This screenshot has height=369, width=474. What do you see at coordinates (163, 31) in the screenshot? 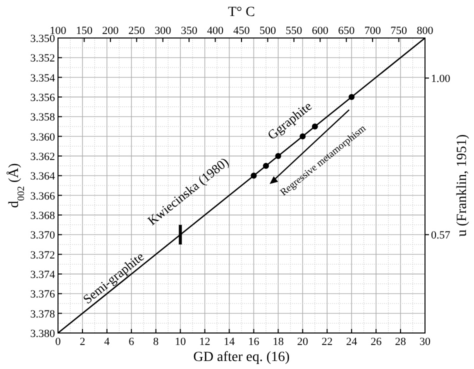
I see `x2-tick-label: 300` at bounding box center [163, 31].